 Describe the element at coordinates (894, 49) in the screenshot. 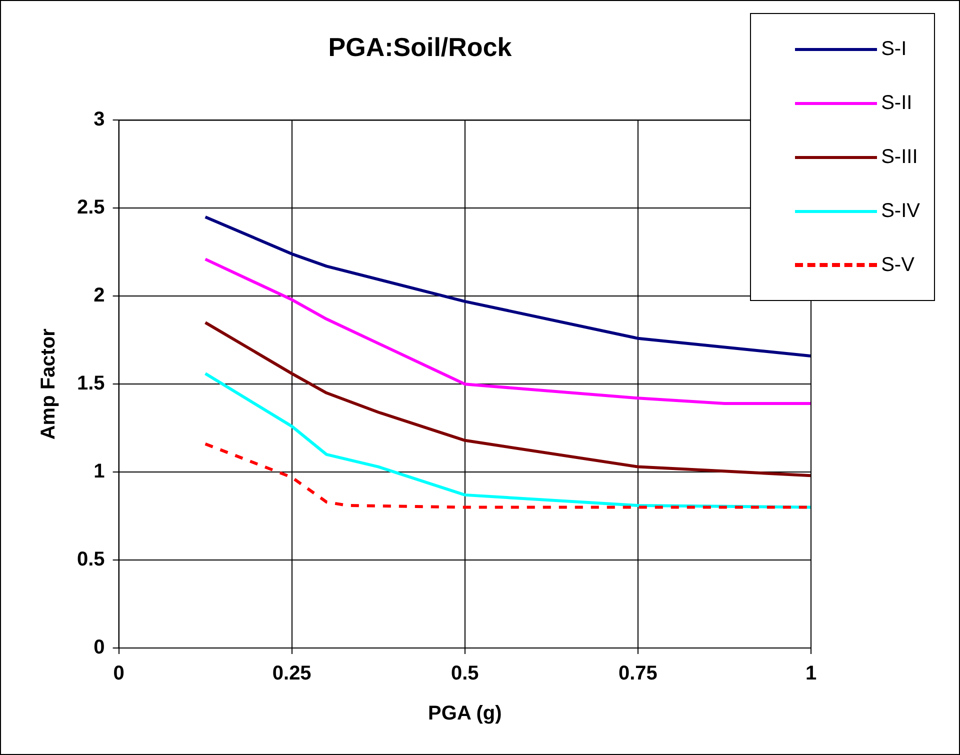

I see `legend-label: S-I` at that location.